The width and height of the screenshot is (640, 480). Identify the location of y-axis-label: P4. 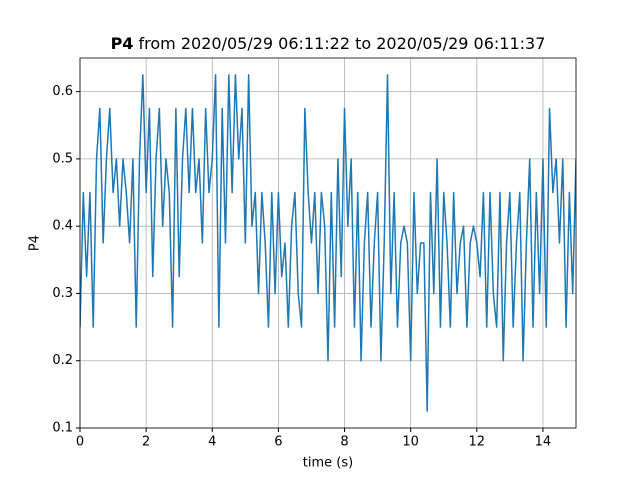
(35, 243).